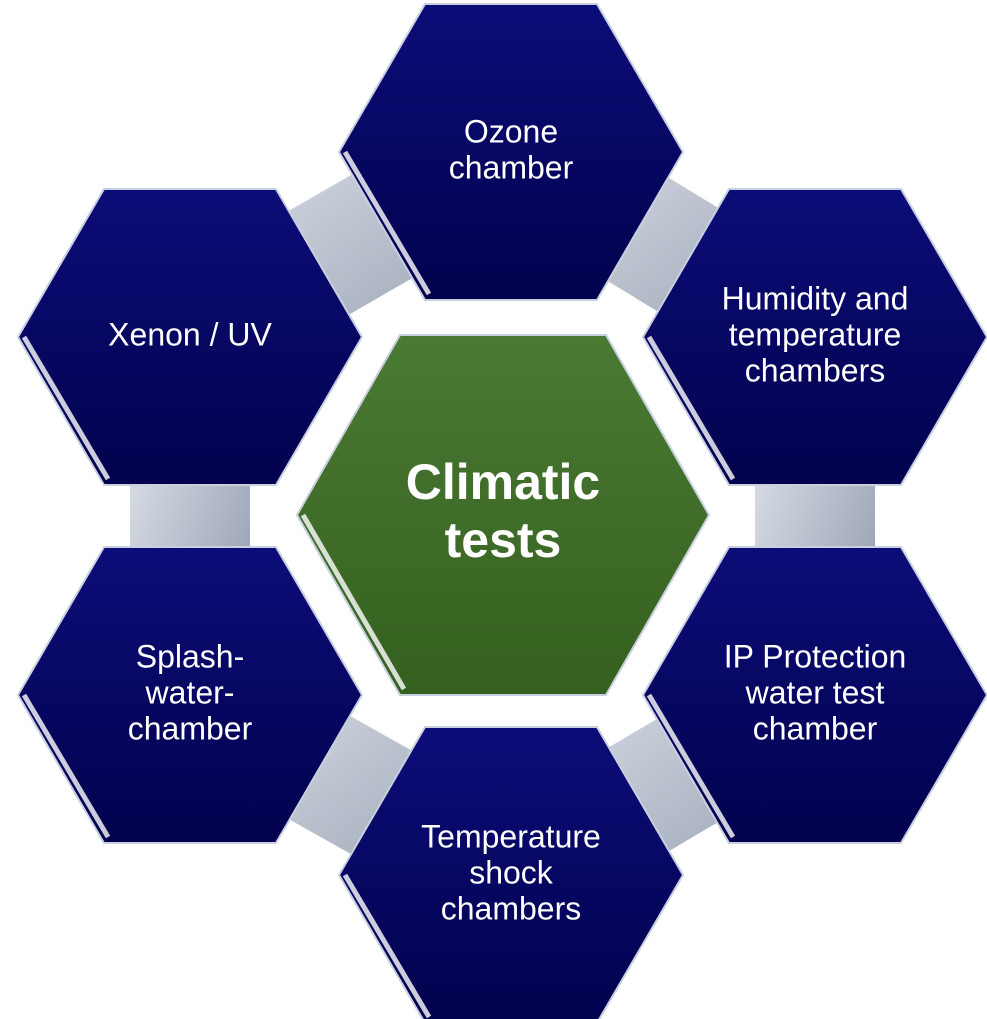 The width and height of the screenshot is (987, 1019). What do you see at coordinates (511, 131) in the screenshot?
I see `node-label: Ozone` at bounding box center [511, 131].